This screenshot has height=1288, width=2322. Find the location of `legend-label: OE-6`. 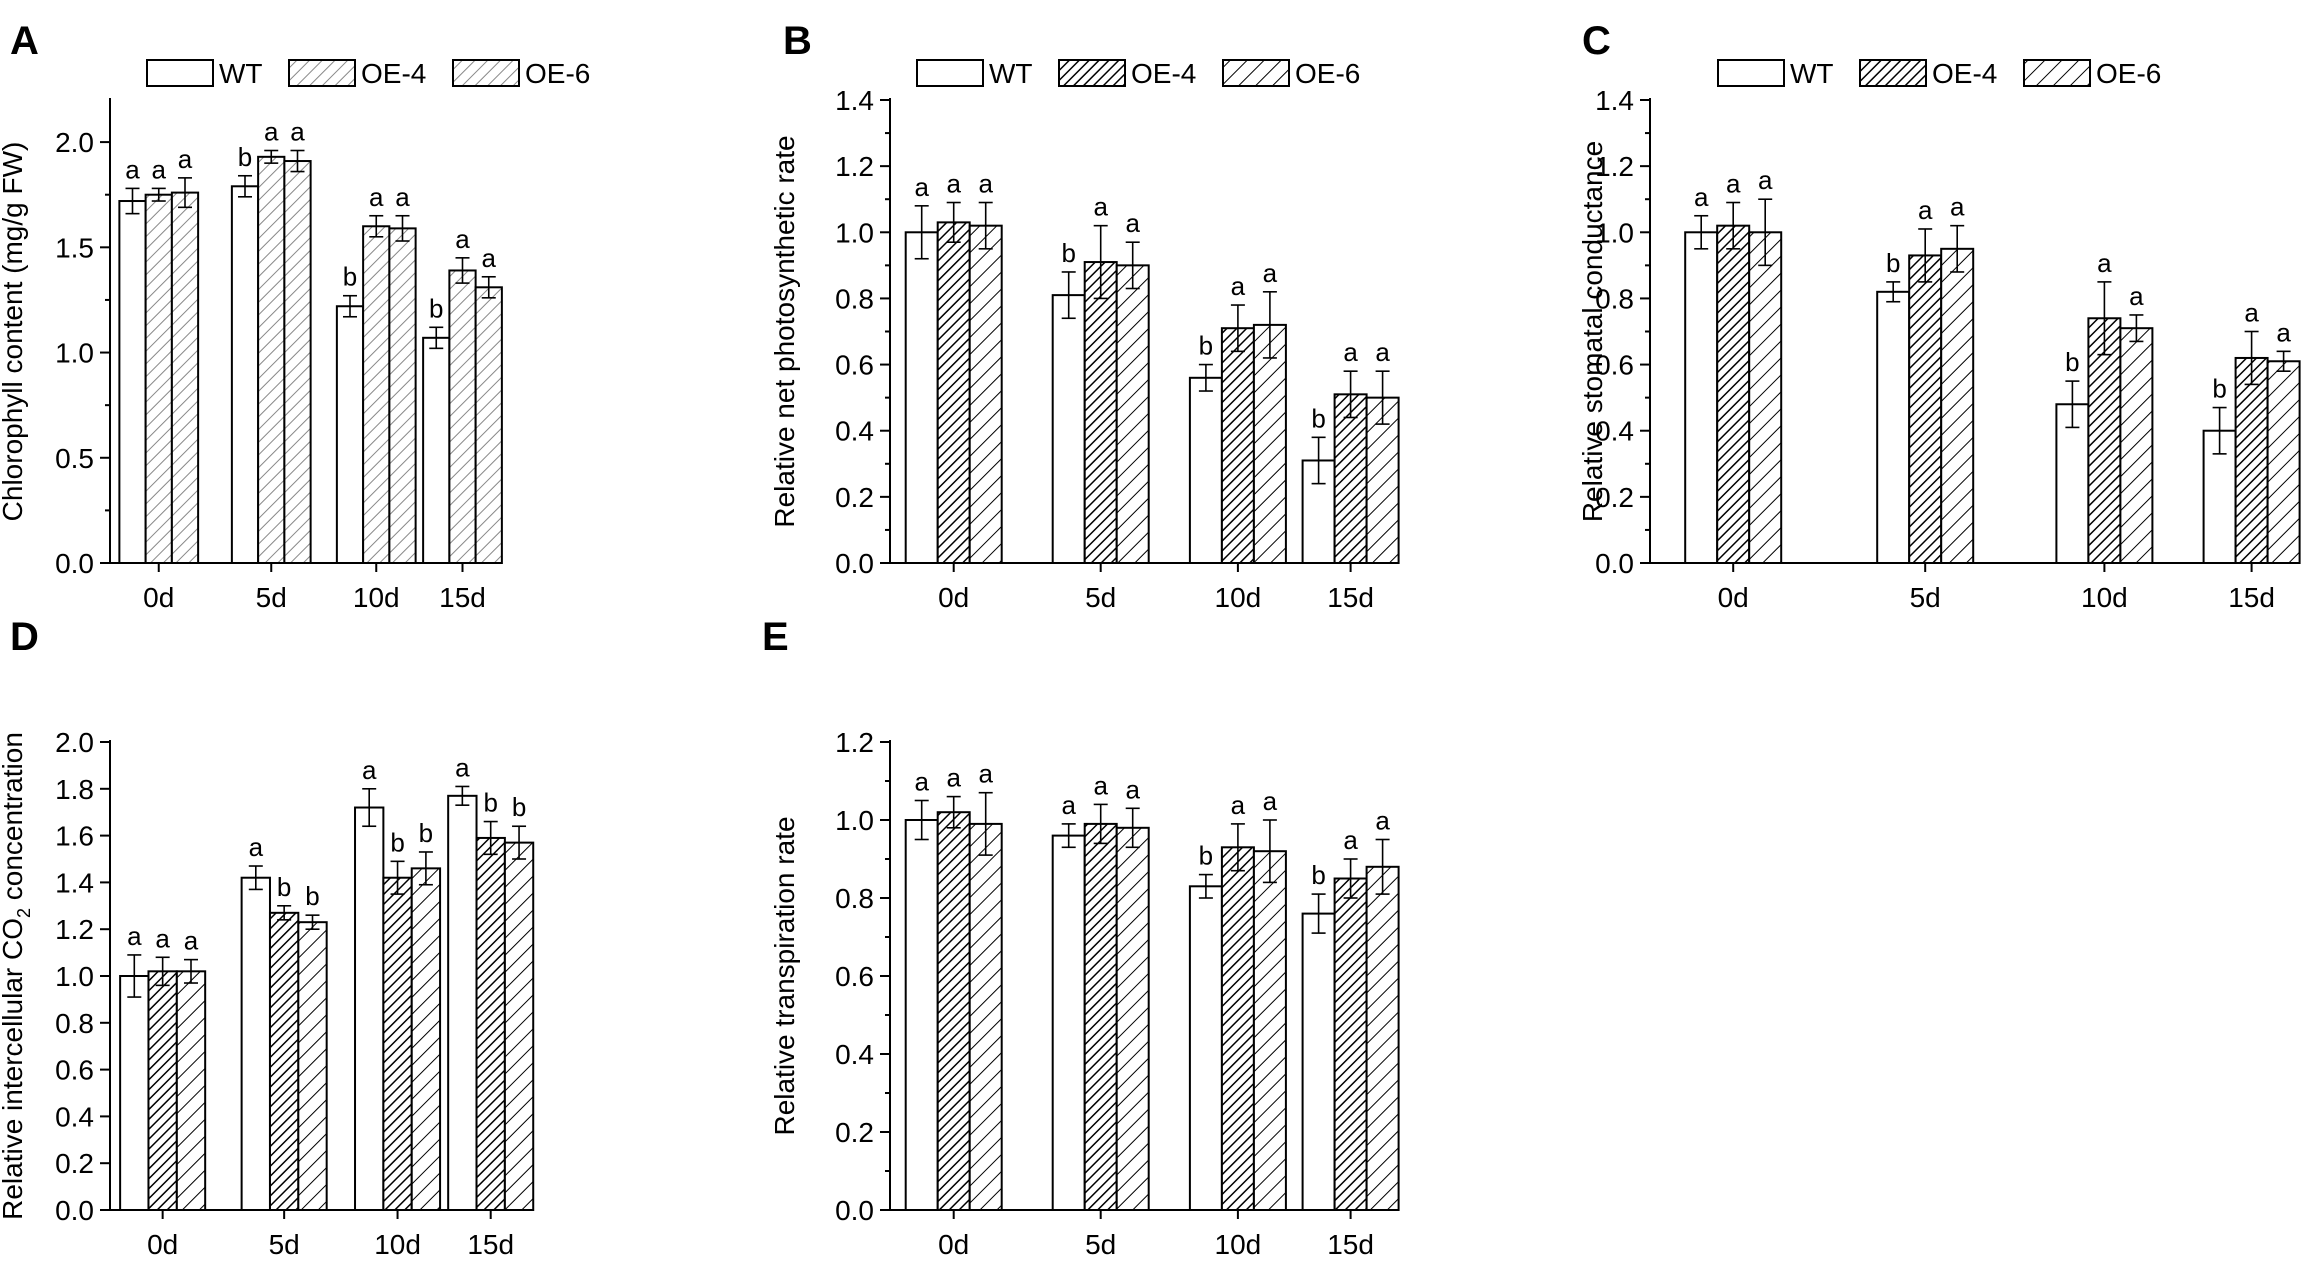

legend-label: OE-6 is located at coordinates (557, 73).